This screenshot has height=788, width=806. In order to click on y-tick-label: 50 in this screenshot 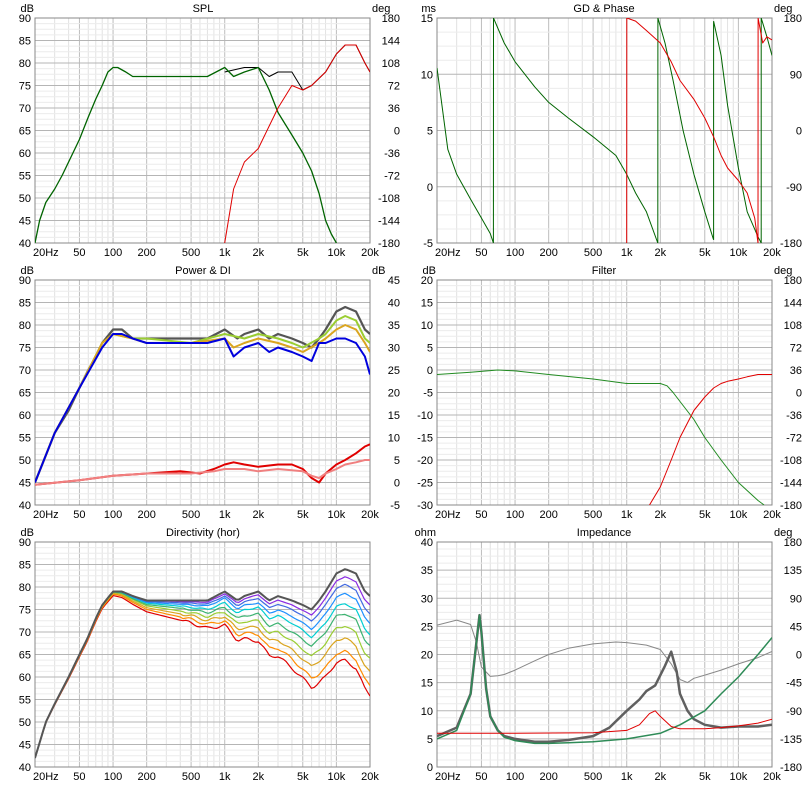, I will do `click(25, 723)`.